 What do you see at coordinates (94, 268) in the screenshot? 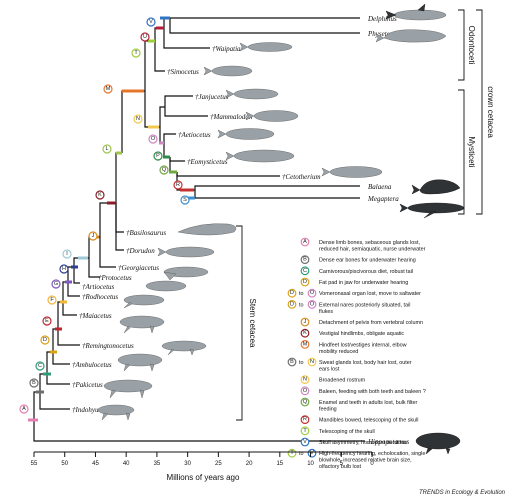
I see `branch-protocetus` at bounding box center [94, 268].